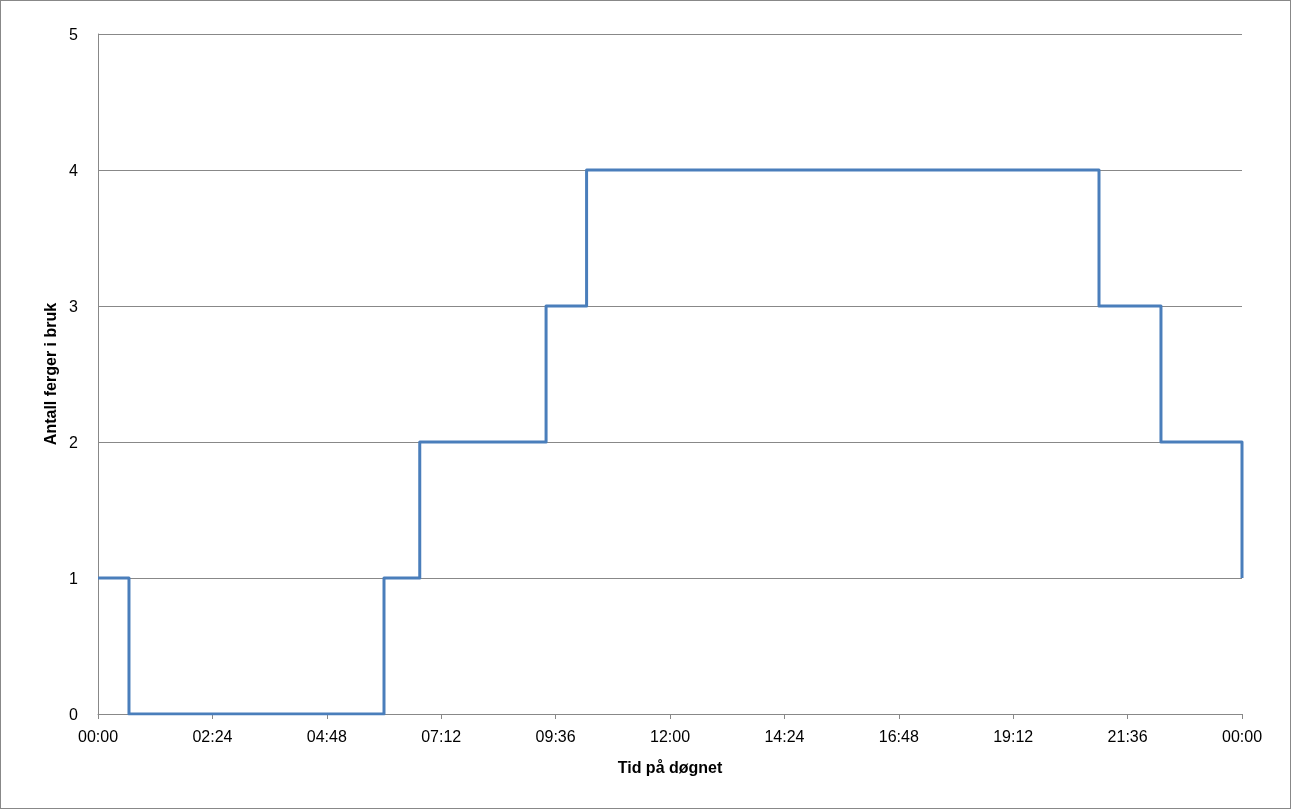  Describe the element at coordinates (74, 34) in the screenshot. I see `y-tick-label: 5` at that location.